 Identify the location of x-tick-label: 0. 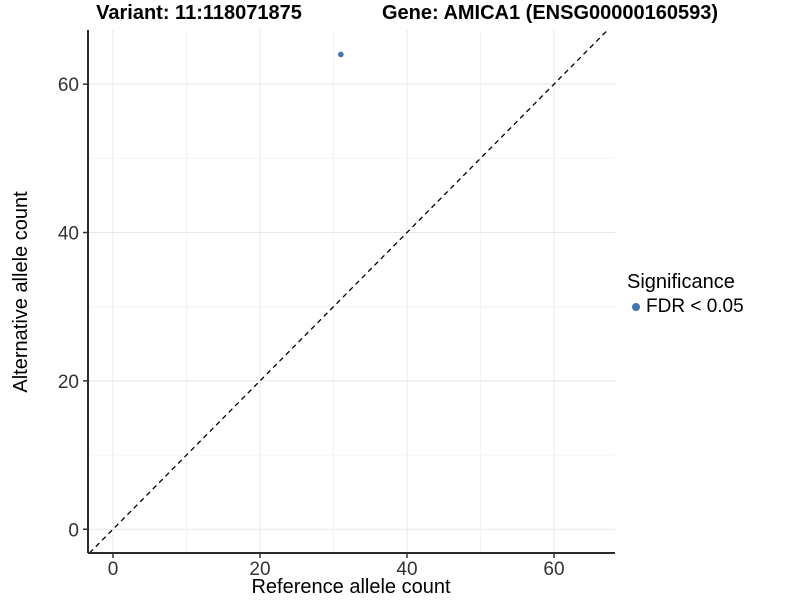
(113, 569).